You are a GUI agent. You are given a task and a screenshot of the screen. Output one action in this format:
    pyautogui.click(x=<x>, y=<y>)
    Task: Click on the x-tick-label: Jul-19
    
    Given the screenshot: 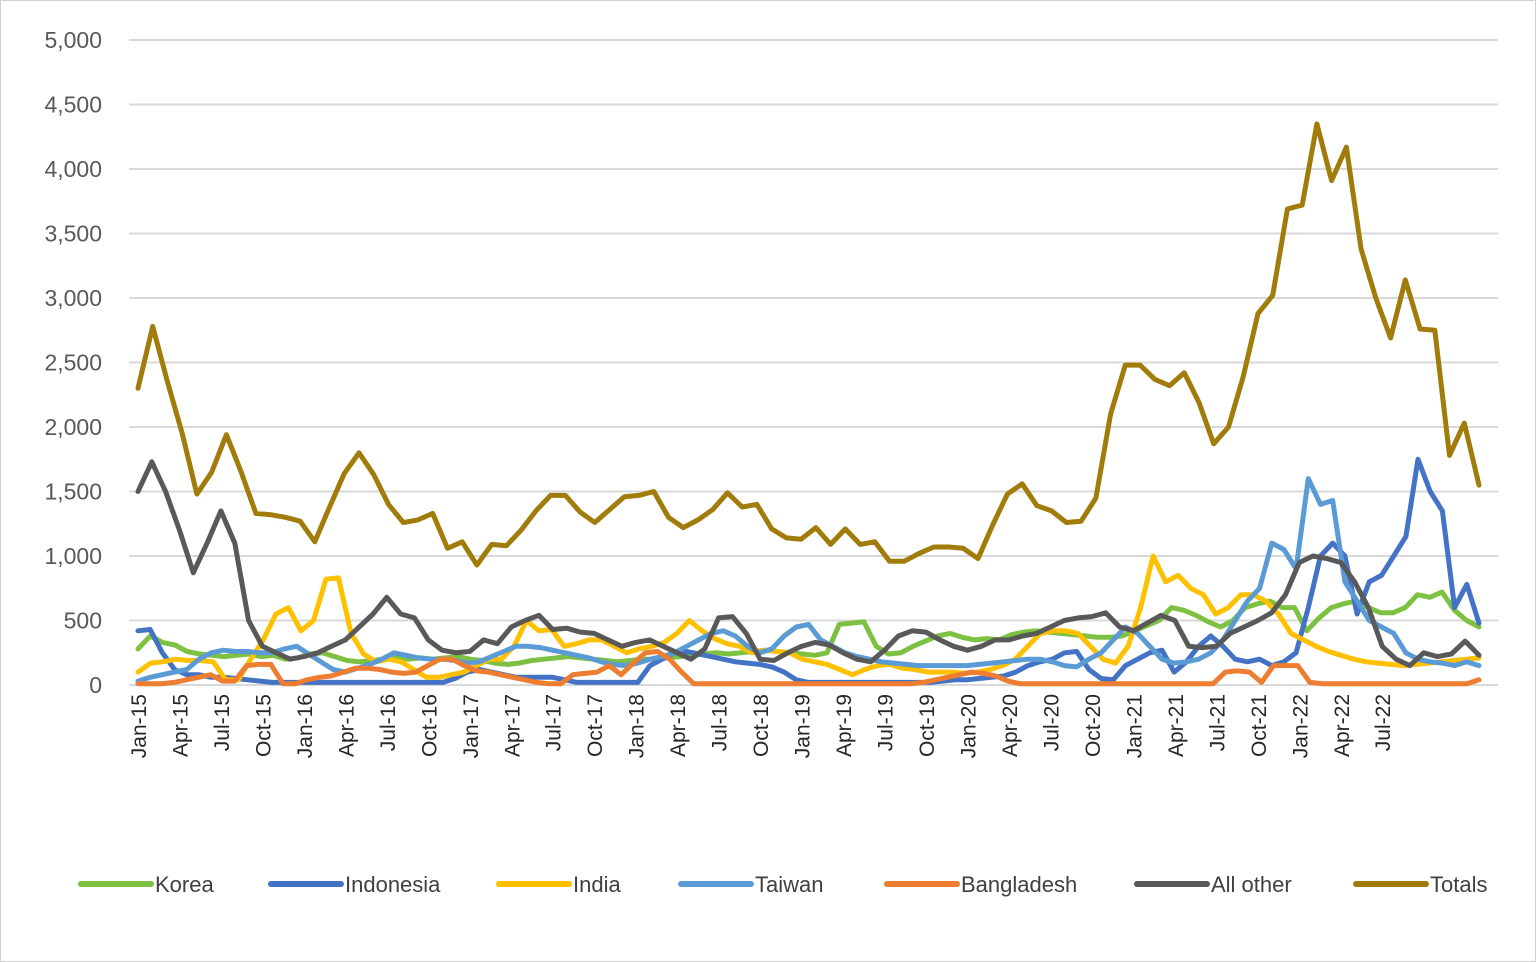 What is the action you would take?
    pyautogui.click(x=886, y=722)
    